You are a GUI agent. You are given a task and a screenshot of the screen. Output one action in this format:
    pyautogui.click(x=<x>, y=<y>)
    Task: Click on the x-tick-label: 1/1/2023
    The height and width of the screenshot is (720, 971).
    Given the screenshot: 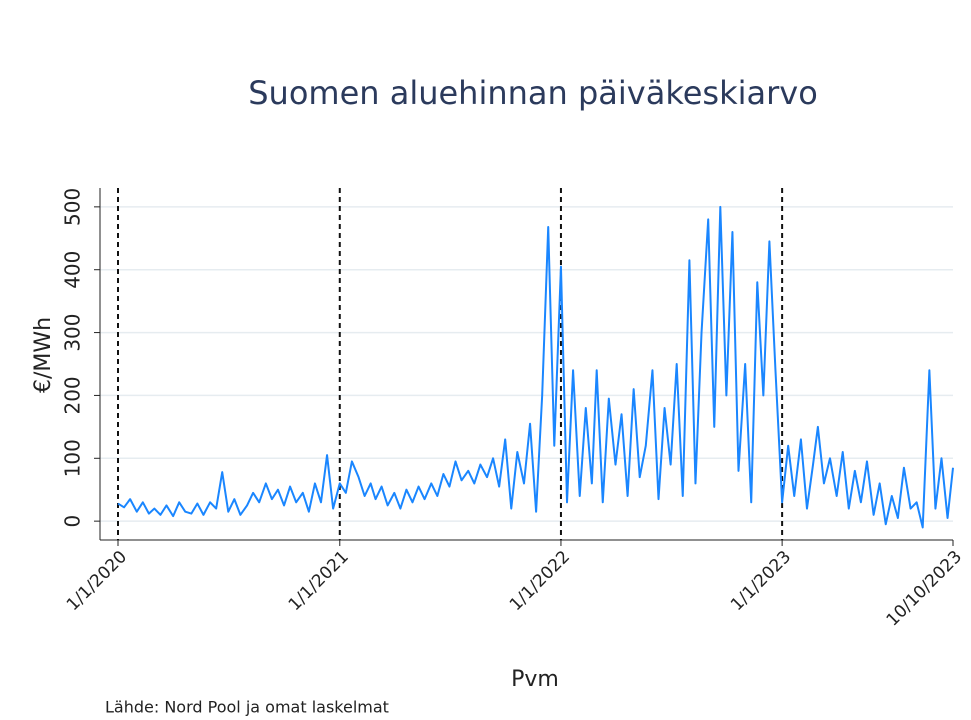 What is the action you would take?
    pyautogui.click(x=761, y=581)
    